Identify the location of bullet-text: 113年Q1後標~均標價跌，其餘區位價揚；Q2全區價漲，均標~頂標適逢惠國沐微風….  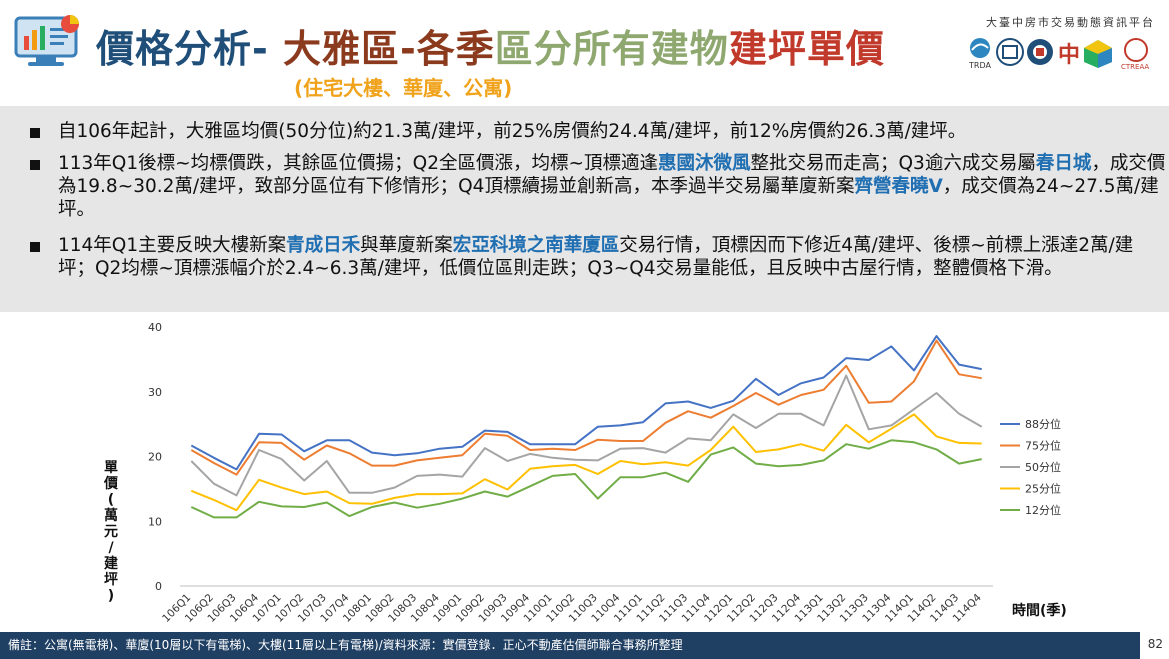
(613, 186).